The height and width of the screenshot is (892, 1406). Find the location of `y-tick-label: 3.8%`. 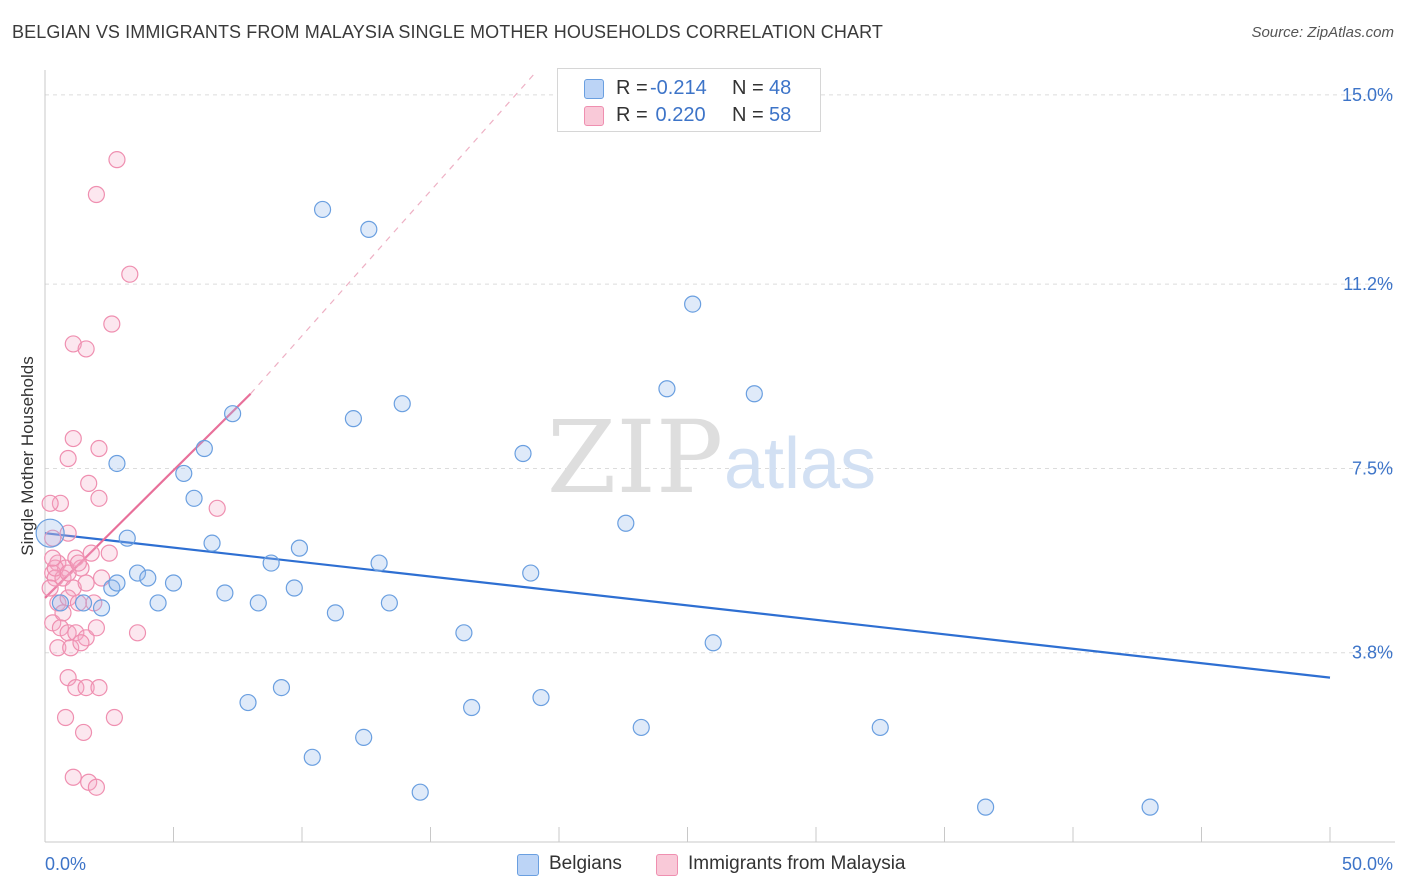

y-tick-label: 3.8% is located at coordinates (1372, 653).